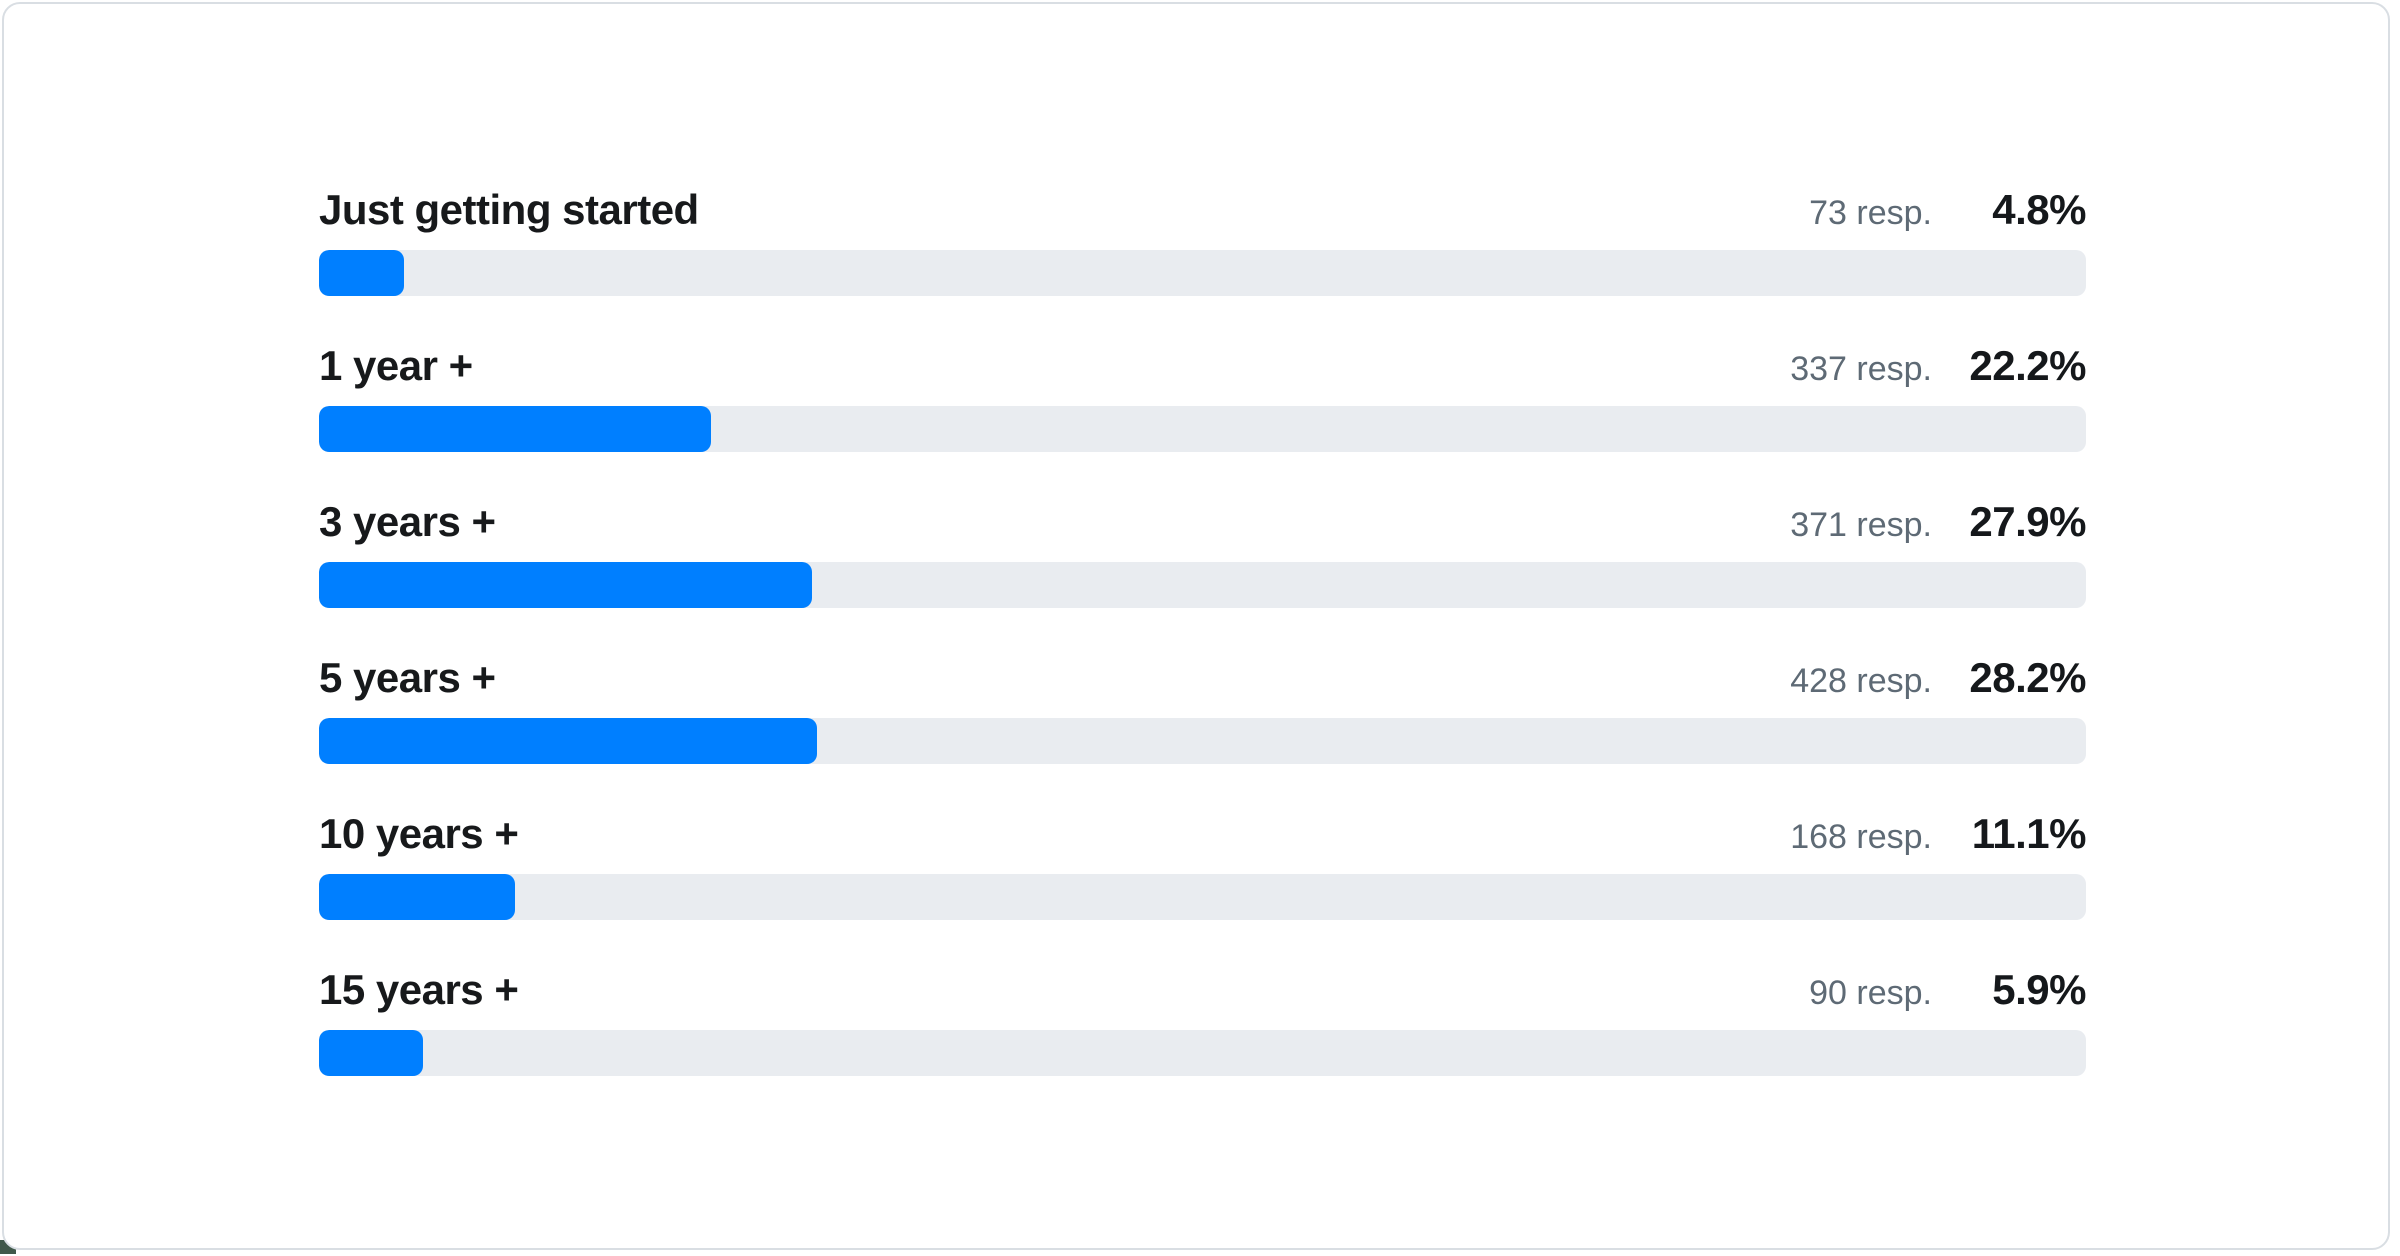 Image resolution: width=2400 pixels, height=1256 pixels. I want to click on response-count: 337 resp., so click(1861, 369).